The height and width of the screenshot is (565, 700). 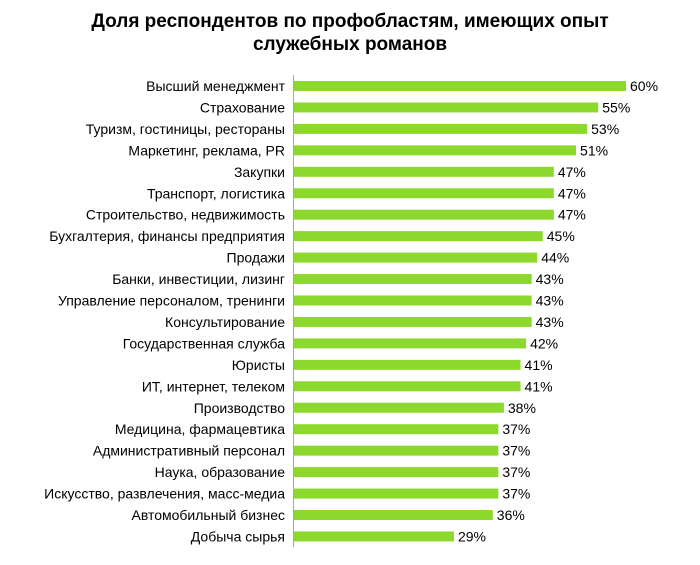 What do you see at coordinates (644, 86) in the screenshot?
I see `value-label: 60%` at bounding box center [644, 86].